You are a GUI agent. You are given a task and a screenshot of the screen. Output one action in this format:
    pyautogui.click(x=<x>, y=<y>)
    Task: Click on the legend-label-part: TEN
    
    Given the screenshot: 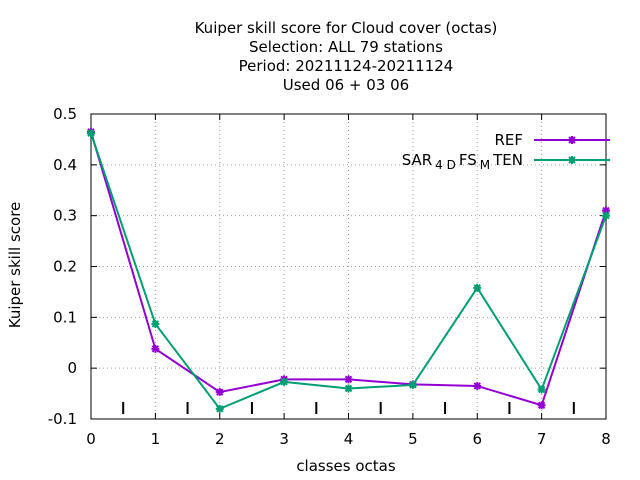 What is the action you would take?
    pyautogui.click(x=507, y=160)
    